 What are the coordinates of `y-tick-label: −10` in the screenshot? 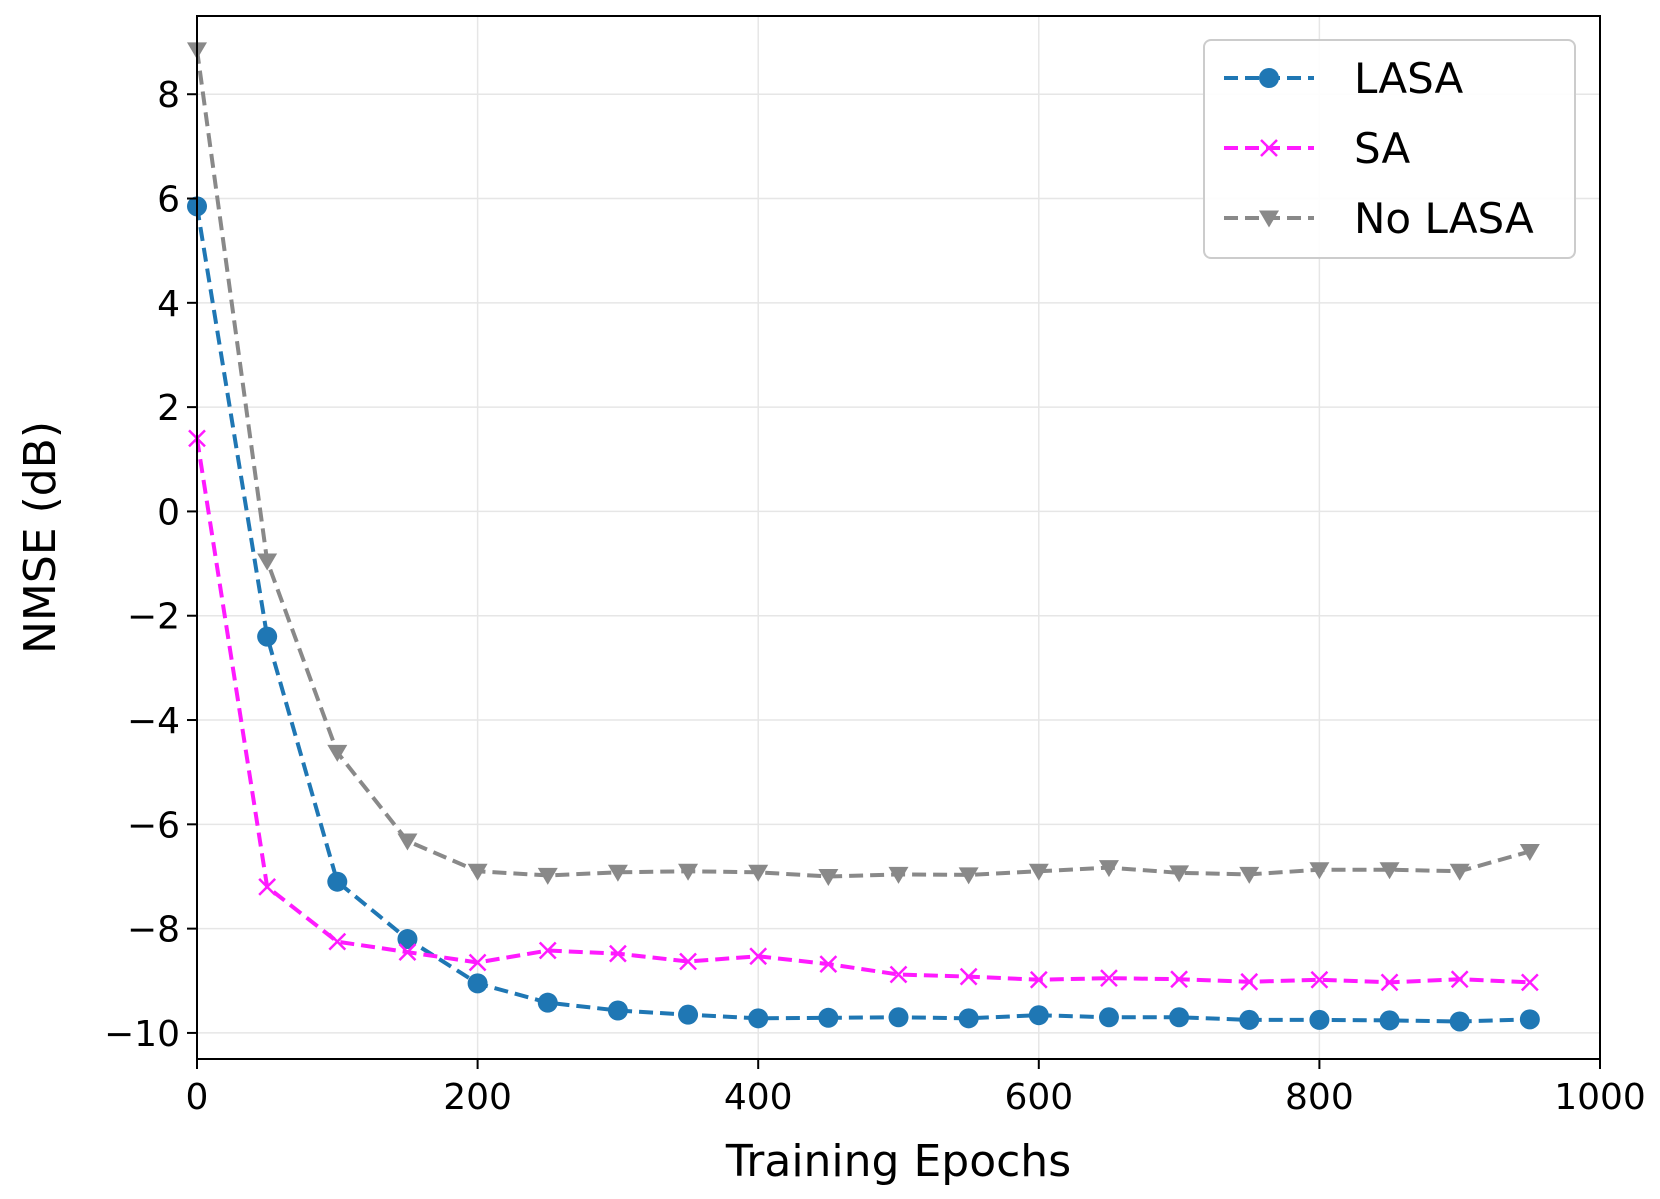 It's located at (142, 1034).